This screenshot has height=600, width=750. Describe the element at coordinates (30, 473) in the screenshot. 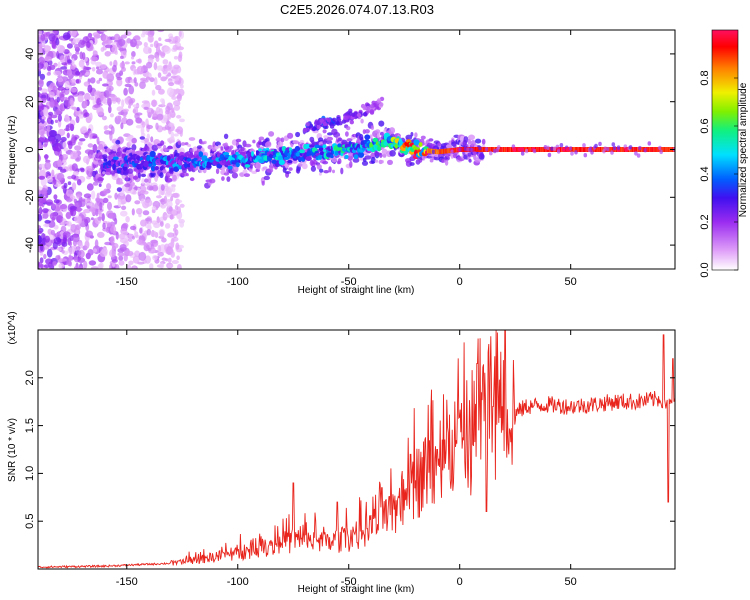

I see `snr-y-tick-label: 1.0` at that location.